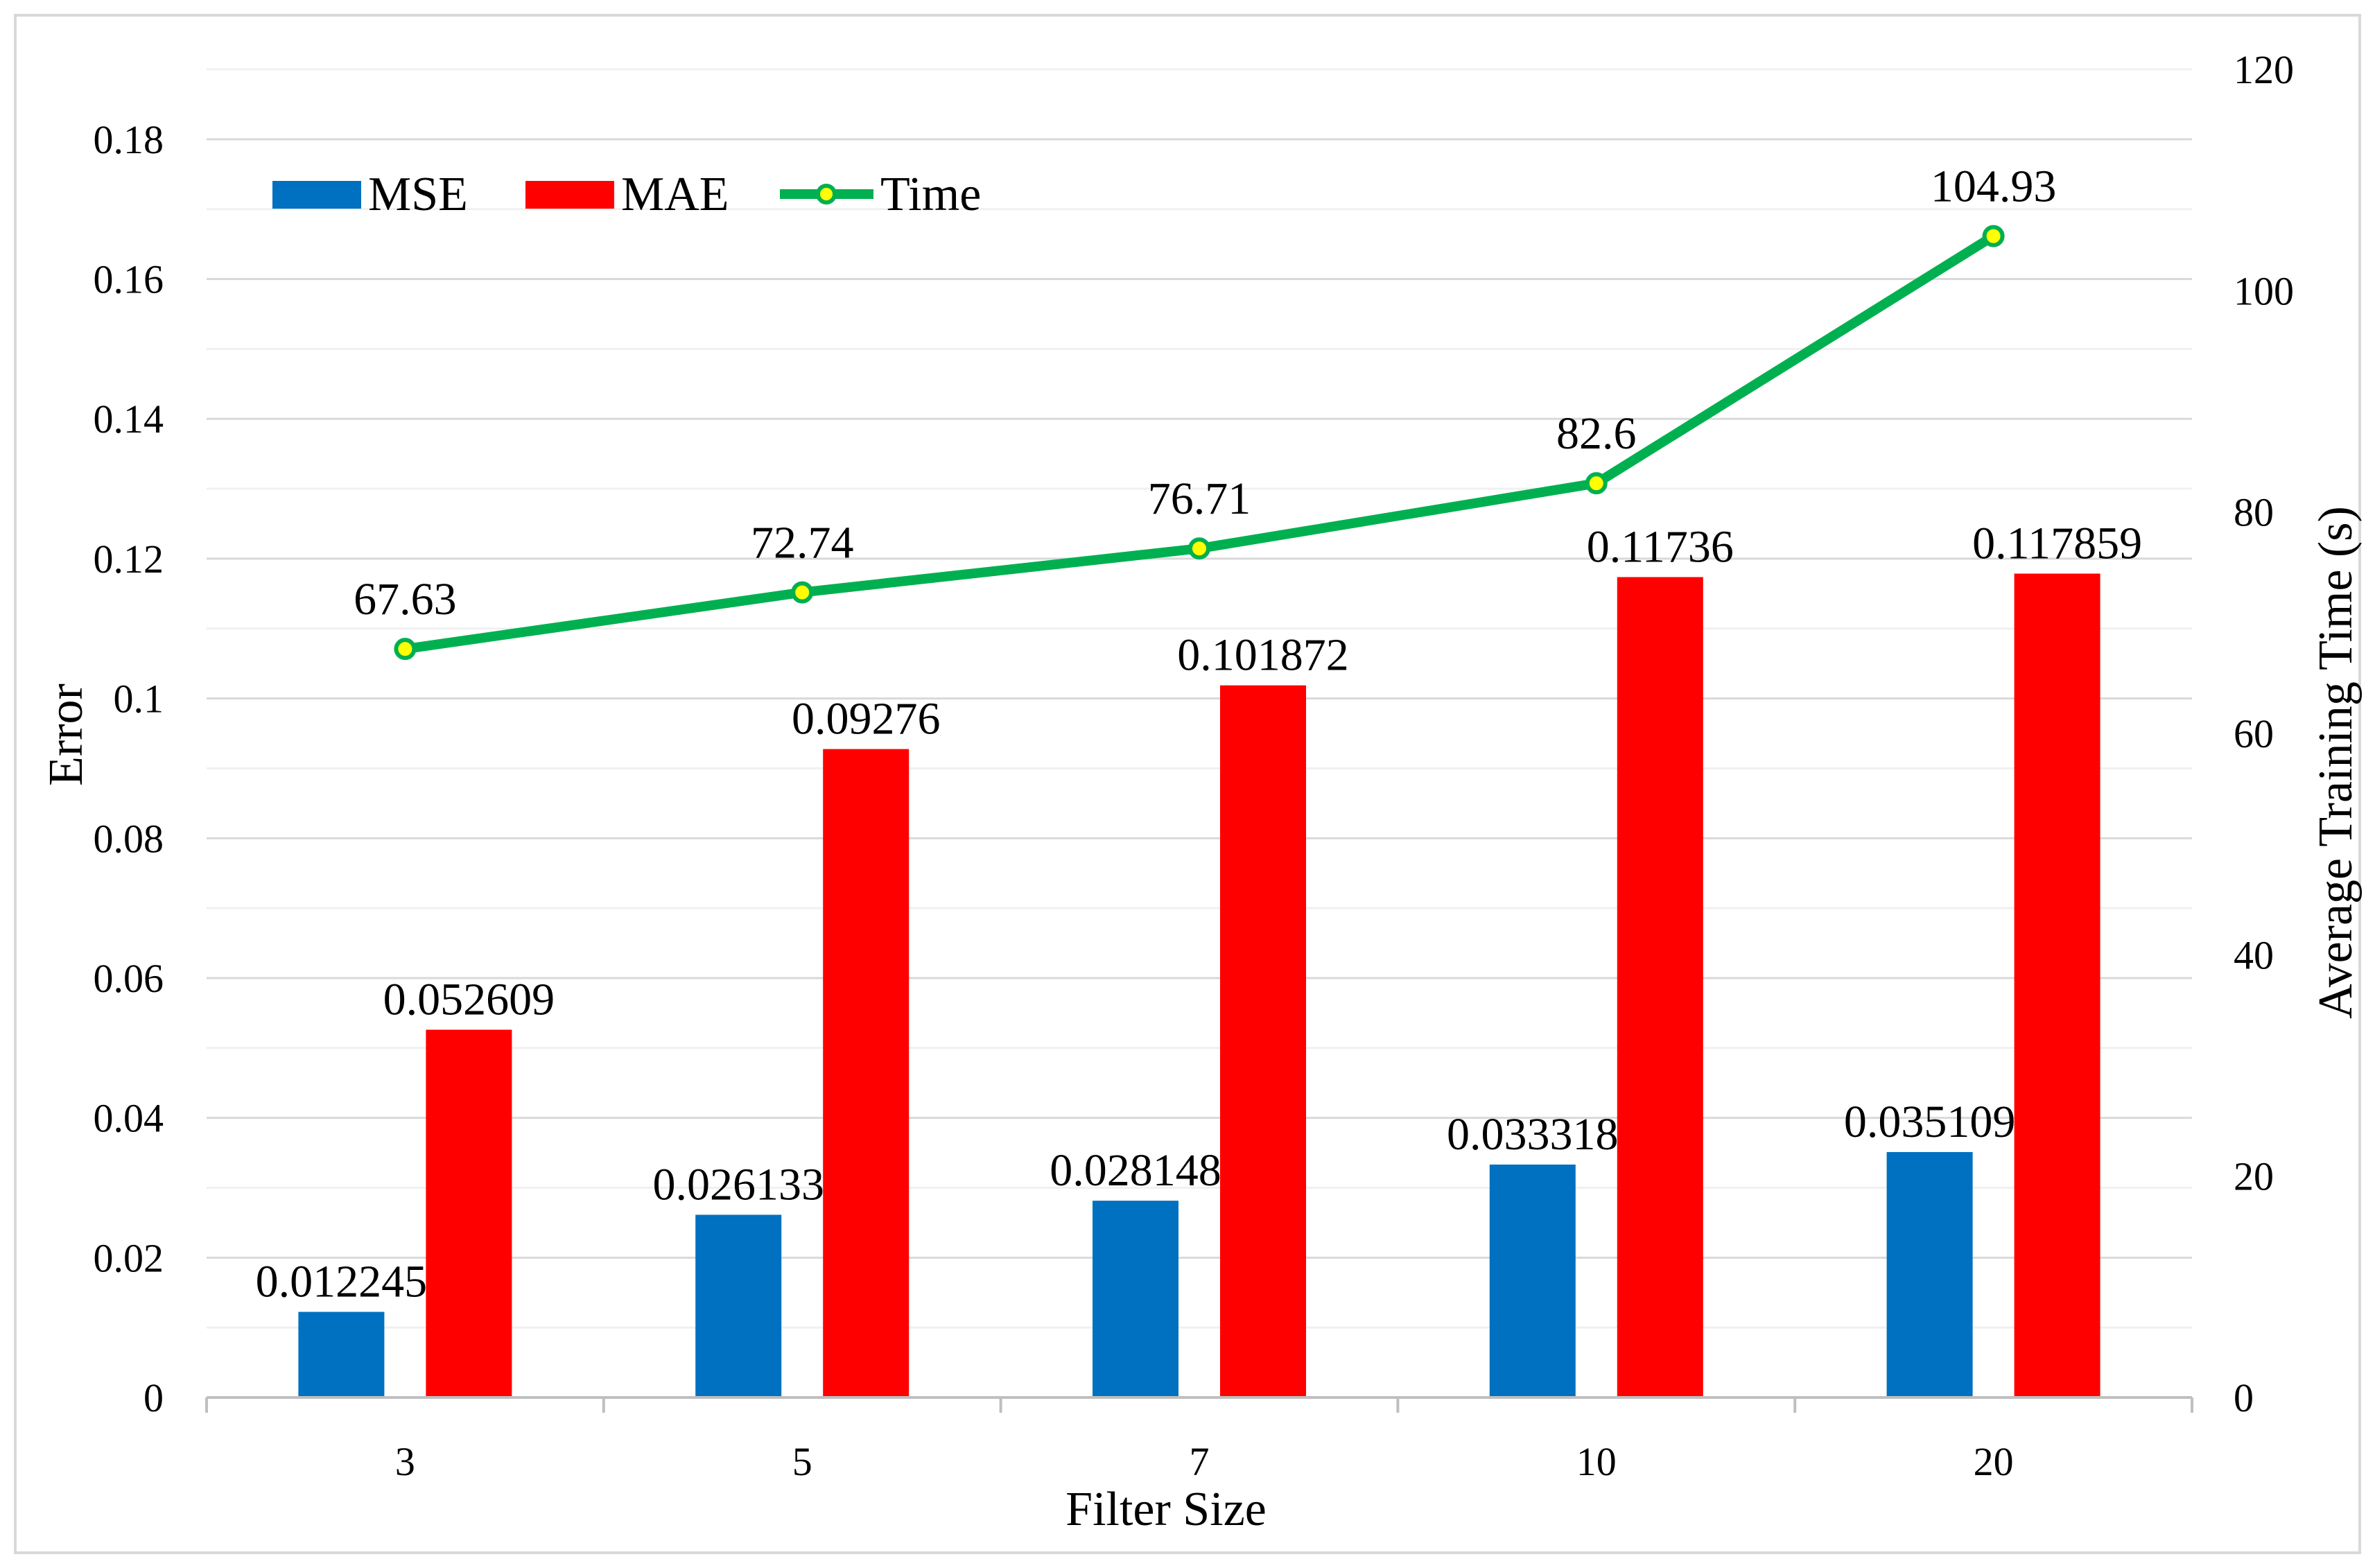  What do you see at coordinates (675, 194) in the screenshot?
I see `legend-label-mae: MAE` at bounding box center [675, 194].